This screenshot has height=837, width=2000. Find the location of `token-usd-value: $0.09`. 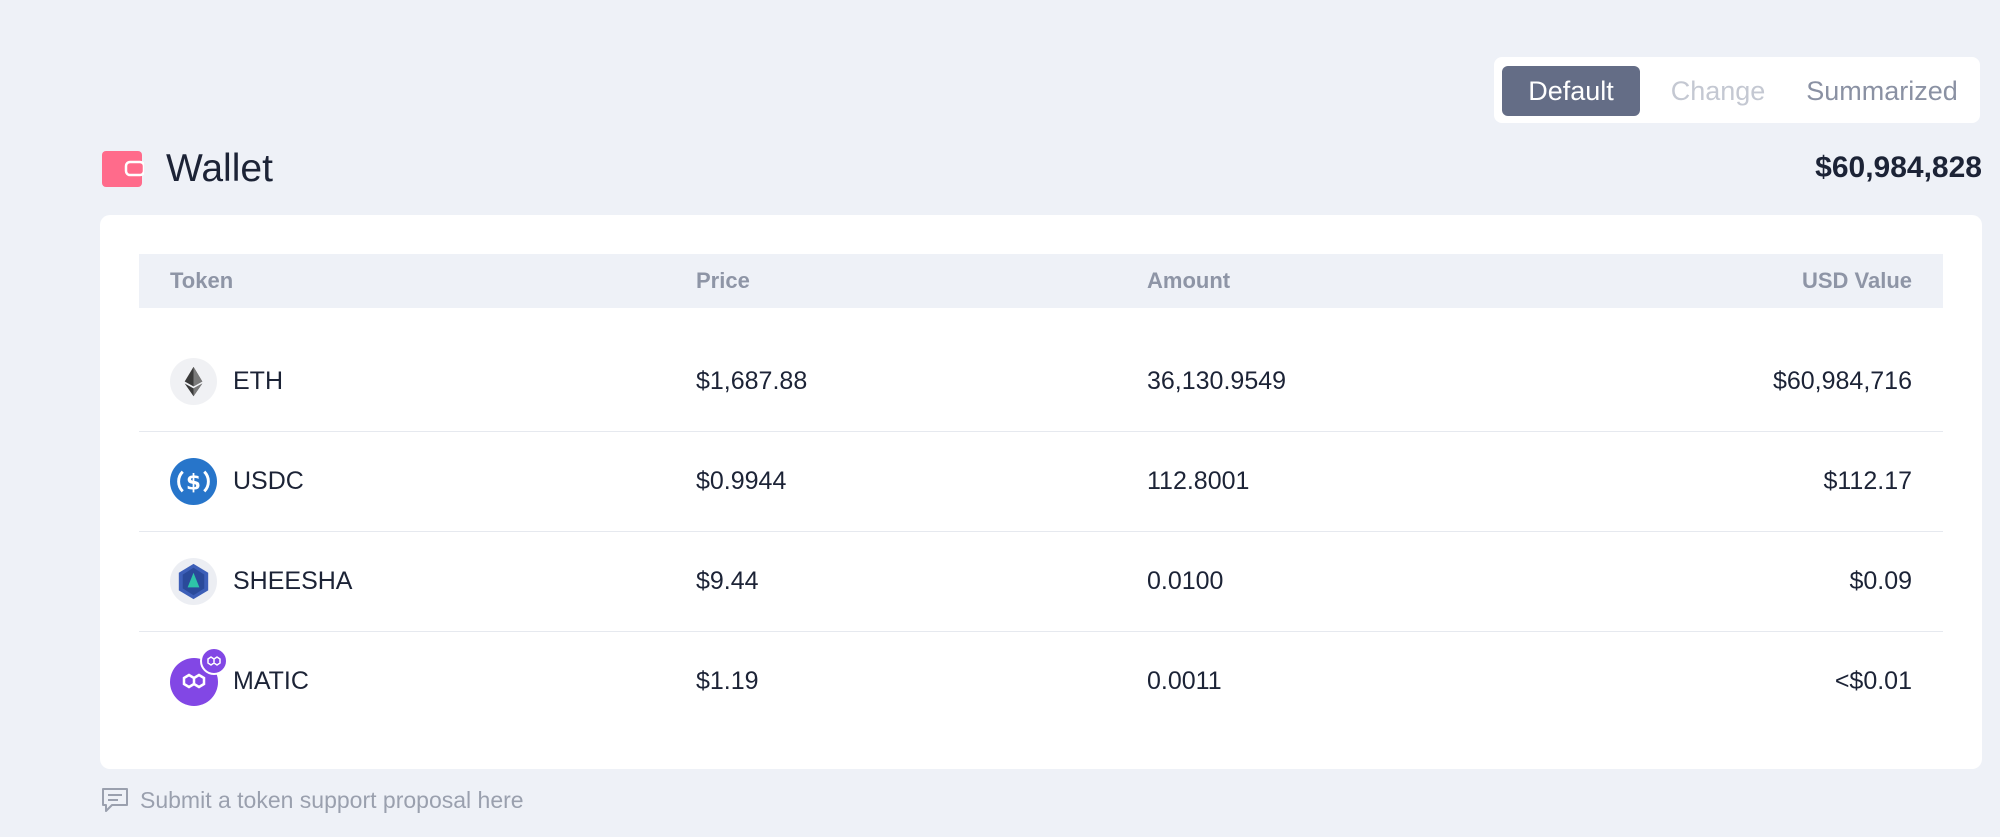

token-usd-value: $0.09 is located at coordinates (1880, 581).